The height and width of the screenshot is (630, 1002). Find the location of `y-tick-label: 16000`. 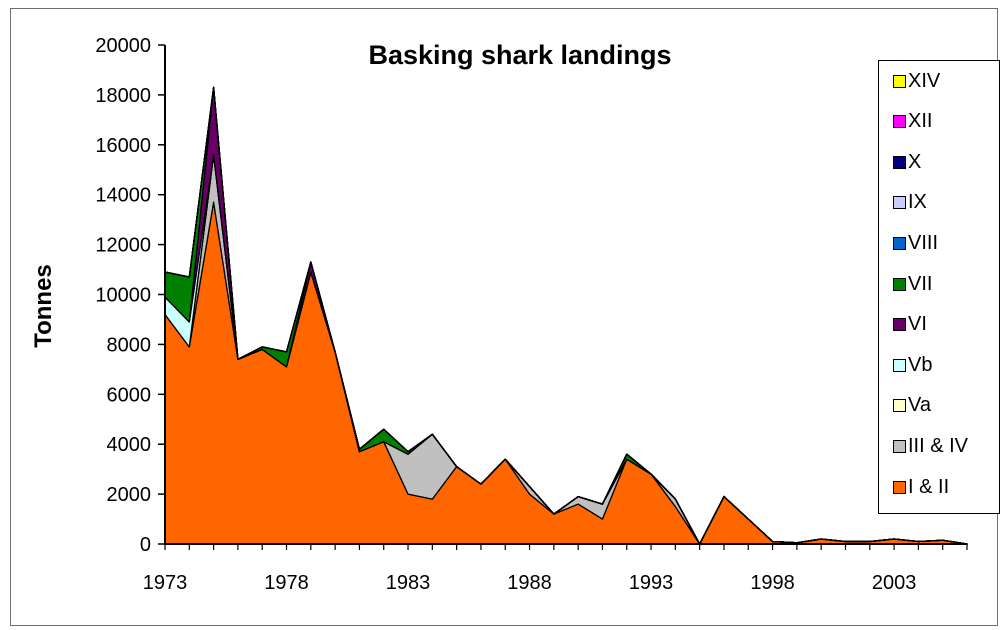

y-tick-label: 16000 is located at coordinates (123, 146).